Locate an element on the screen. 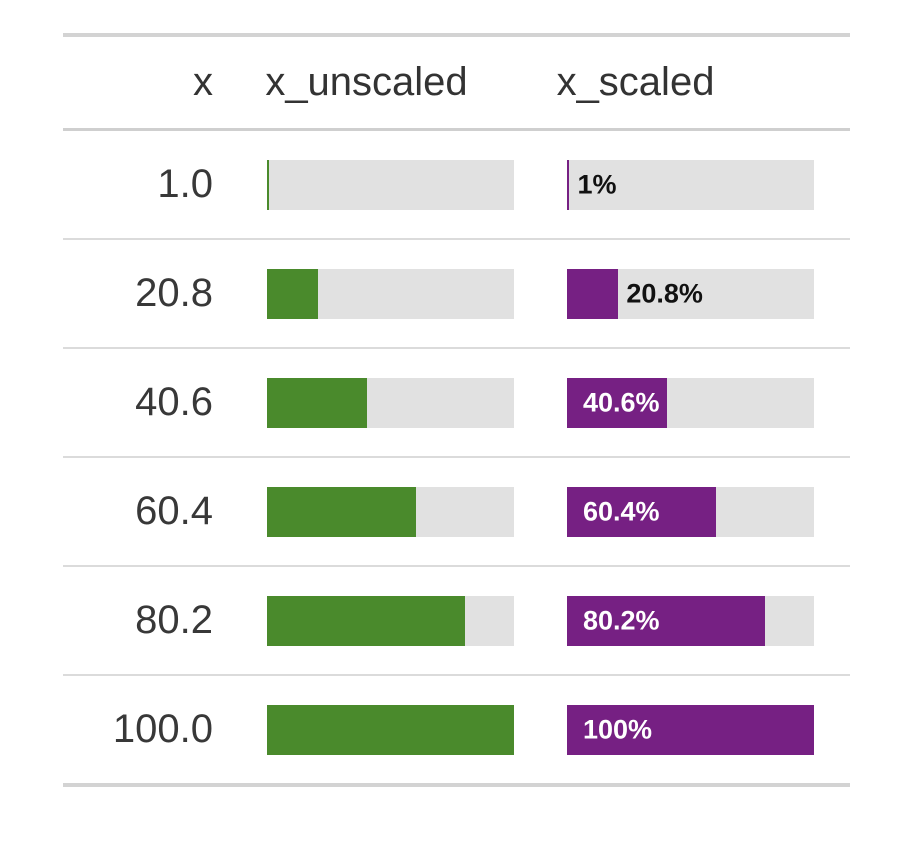 This screenshot has width=920, height=842. table-row: 60.4 60.4% is located at coordinates (456, 512).